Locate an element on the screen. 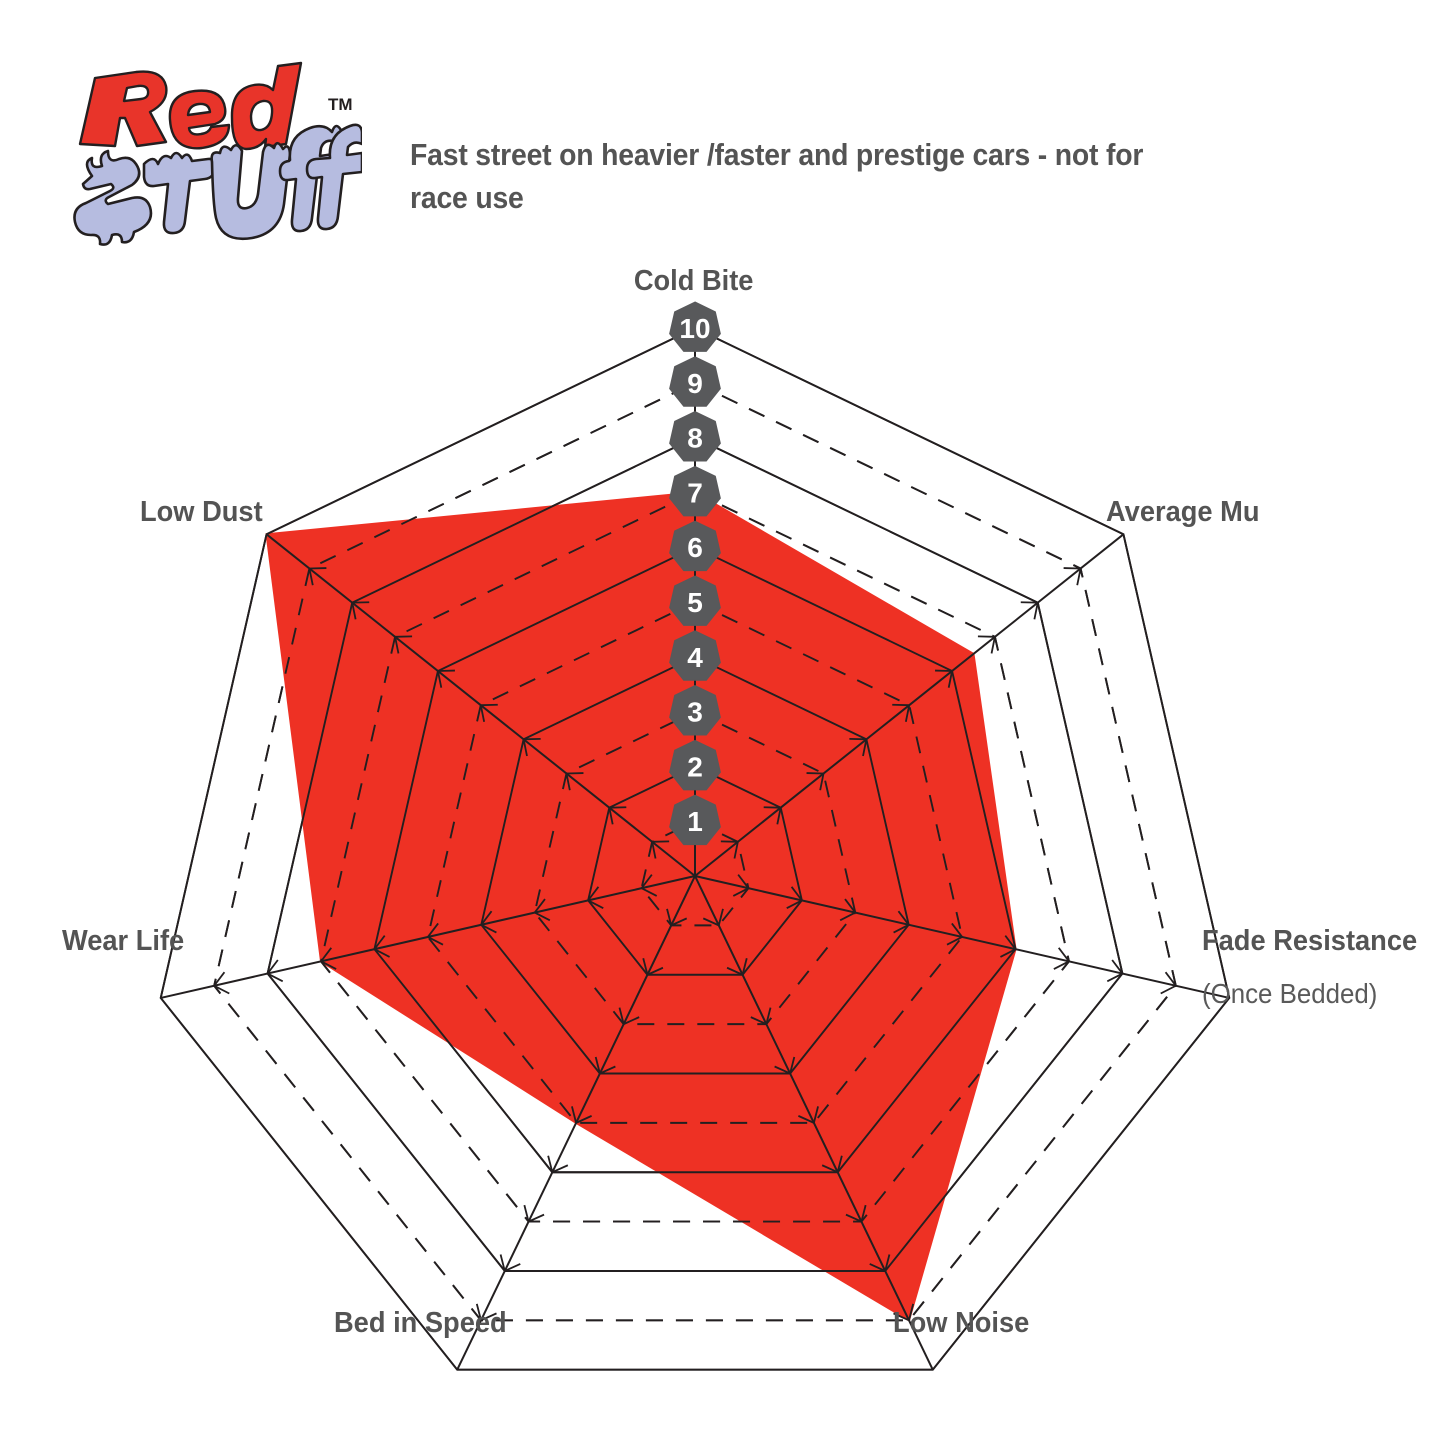 This screenshot has height=1445, width=1445. scale-badge-label-10: 10 is located at coordinates (694, 328).